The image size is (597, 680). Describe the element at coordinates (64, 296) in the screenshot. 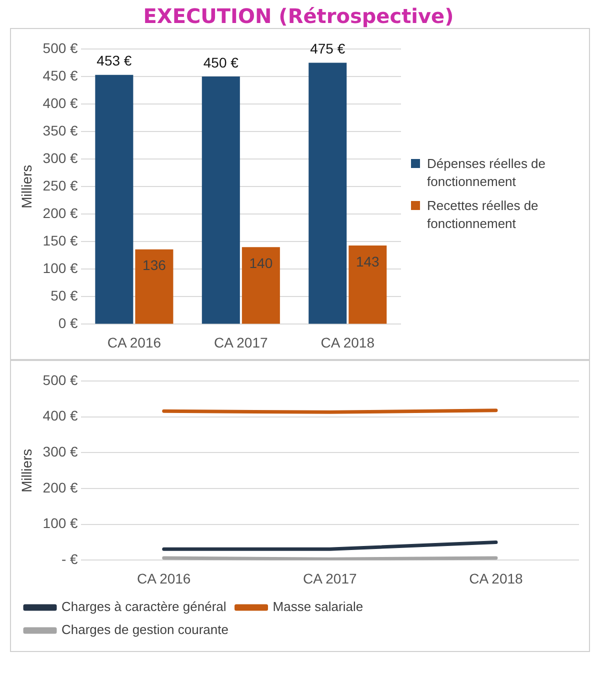

I see `y-tick-label: 50 €` at that location.